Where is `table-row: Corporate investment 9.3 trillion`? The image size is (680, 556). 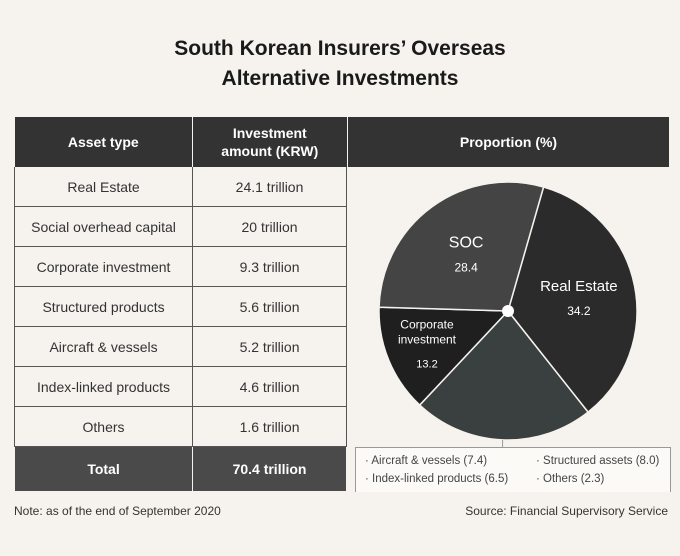 table-row: Corporate investment 9.3 trillion is located at coordinates (180, 266).